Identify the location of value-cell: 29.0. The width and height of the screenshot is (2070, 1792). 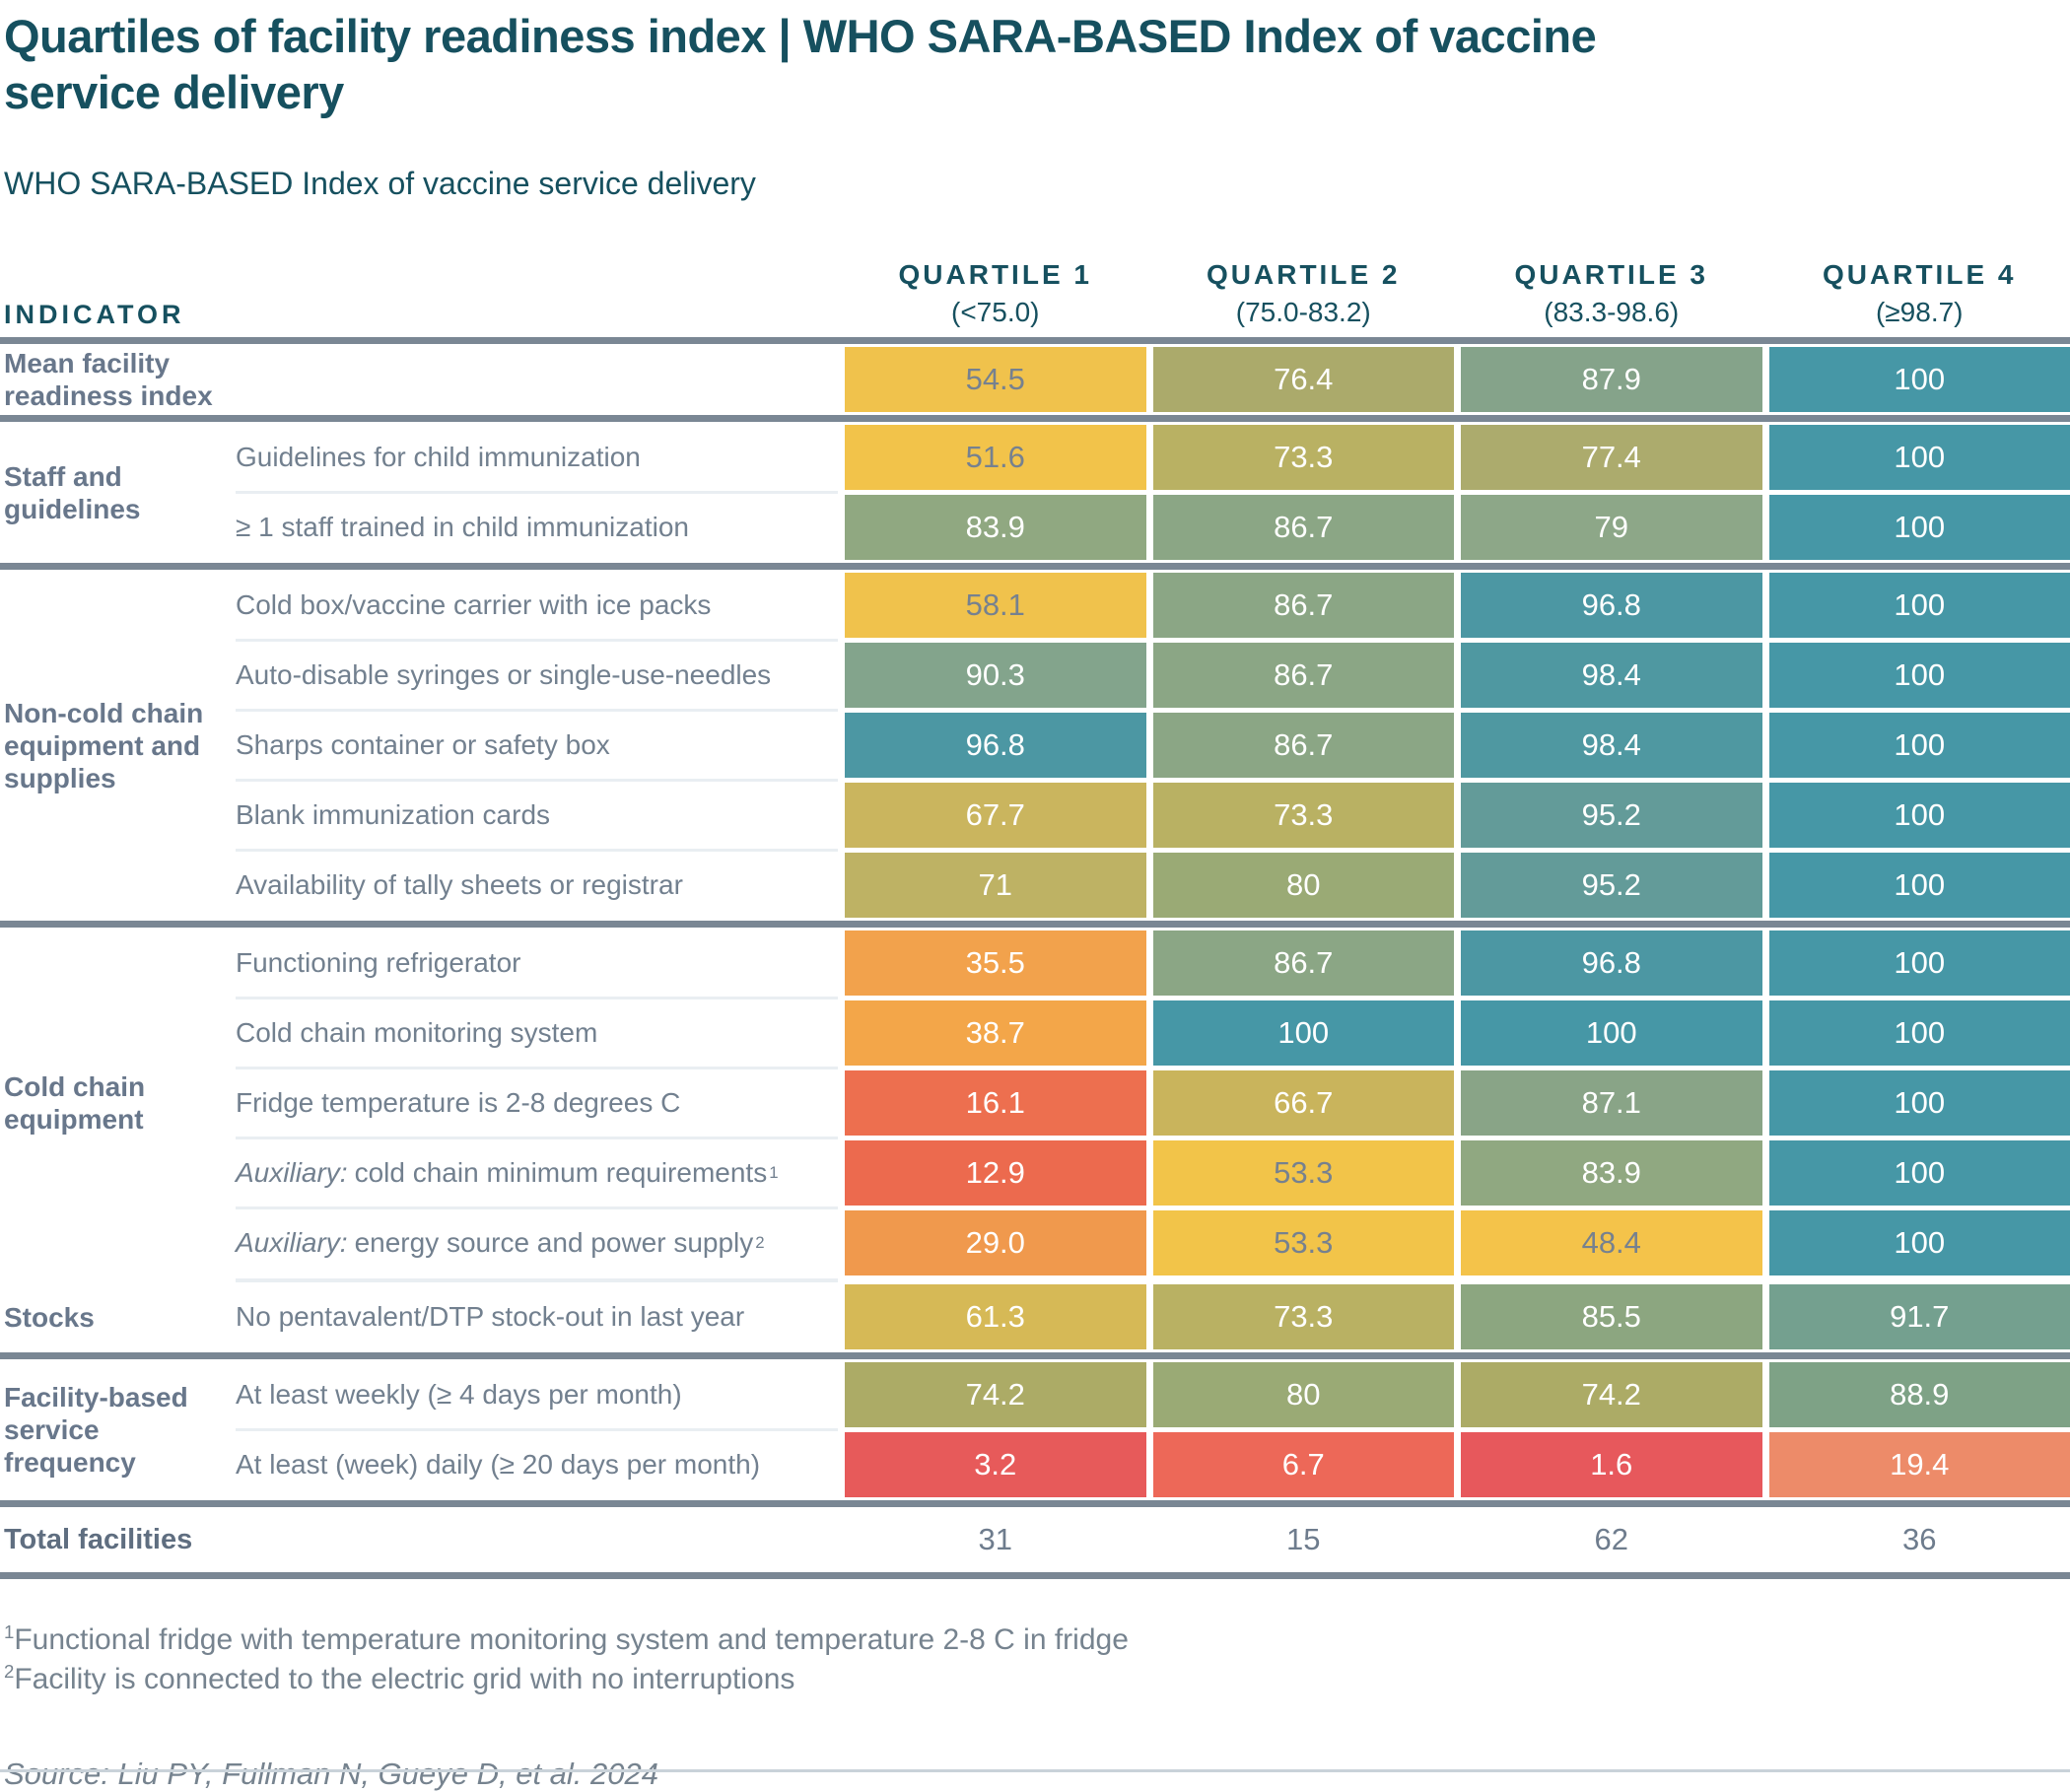
(996, 1242).